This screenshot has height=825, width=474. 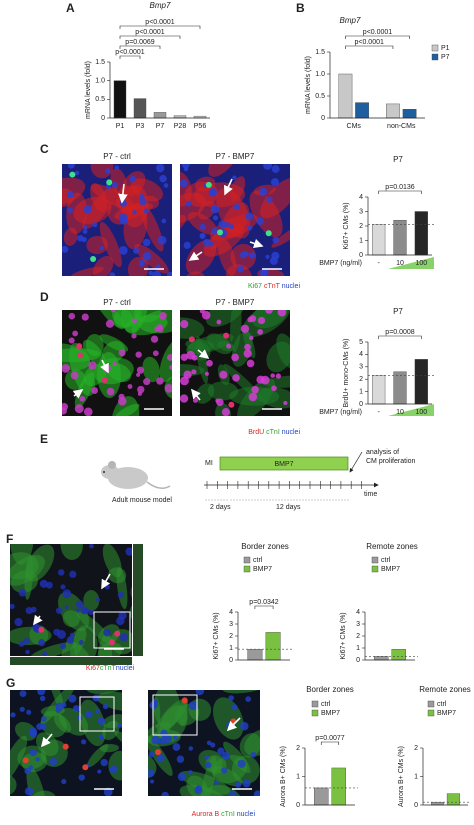 What do you see at coordinates (400, 412) in the screenshot?
I see `x-tick-label: 10` at bounding box center [400, 412].